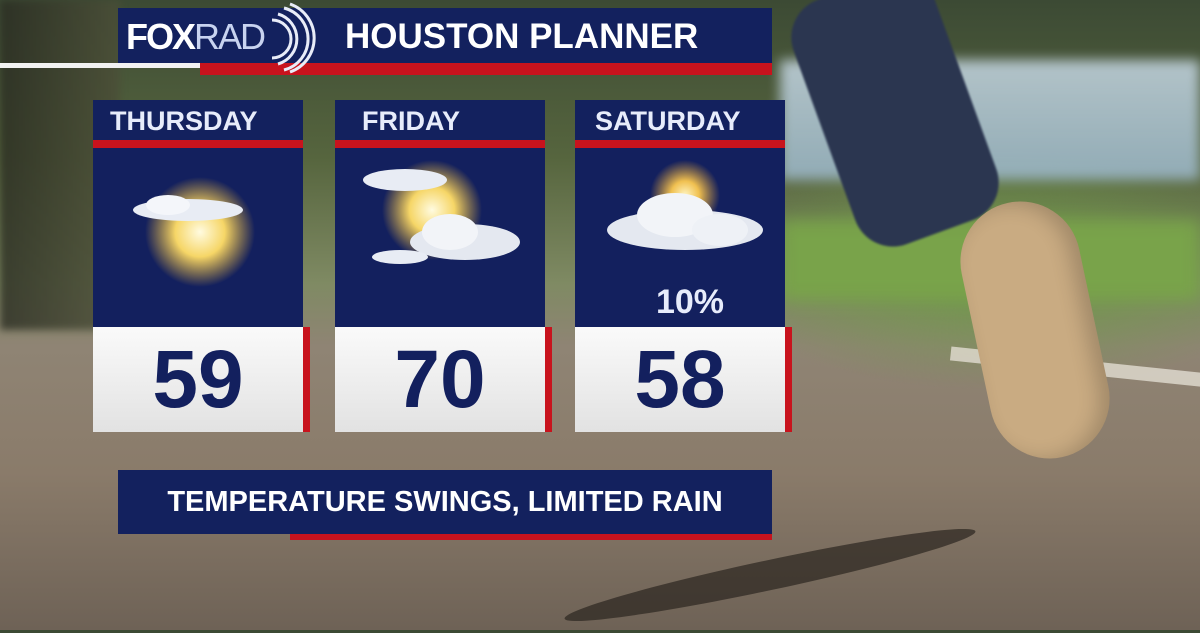 This screenshot has height=633, width=1200. Describe the element at coordinates (100, 65) in the screenshot. I see `title-white-line` at that location.